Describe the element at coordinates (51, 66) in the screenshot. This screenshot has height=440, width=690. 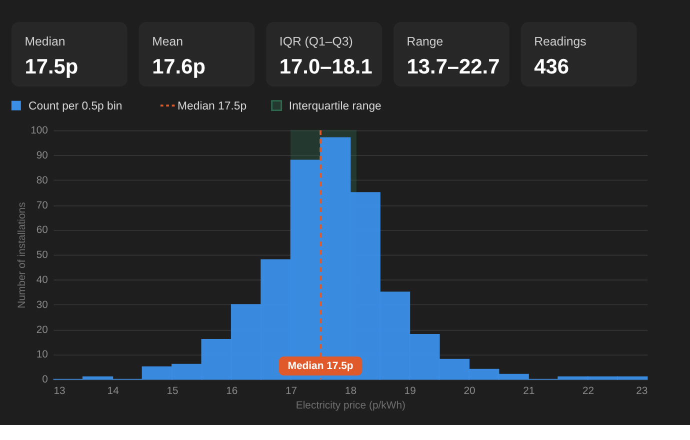
I see `text: 17.5p` at that location.